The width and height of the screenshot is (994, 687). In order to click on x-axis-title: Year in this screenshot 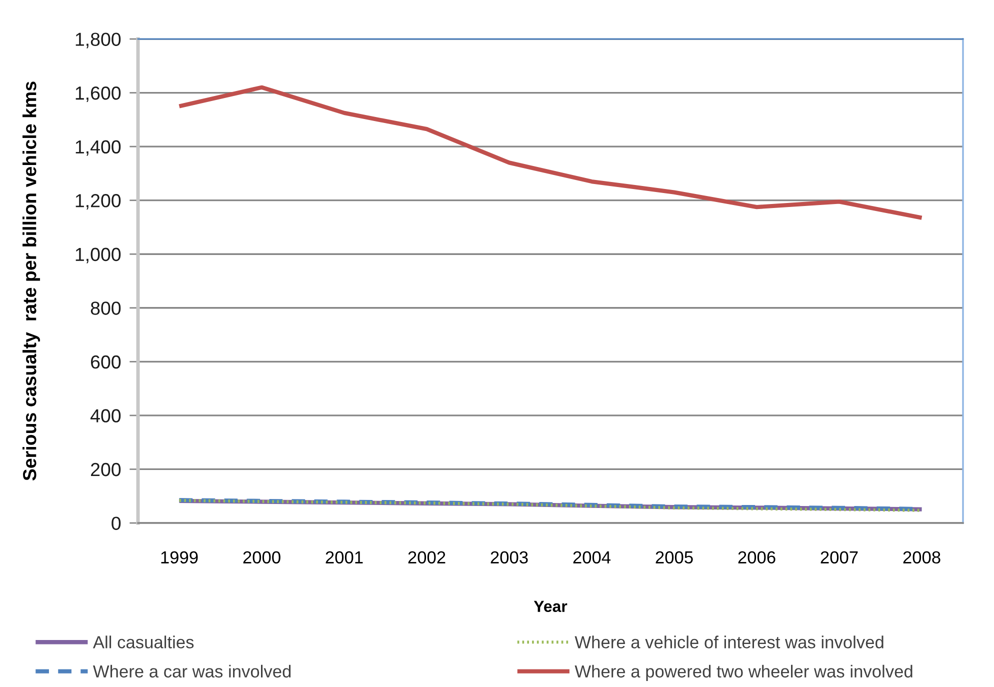, I will do `click(551, 606)`.